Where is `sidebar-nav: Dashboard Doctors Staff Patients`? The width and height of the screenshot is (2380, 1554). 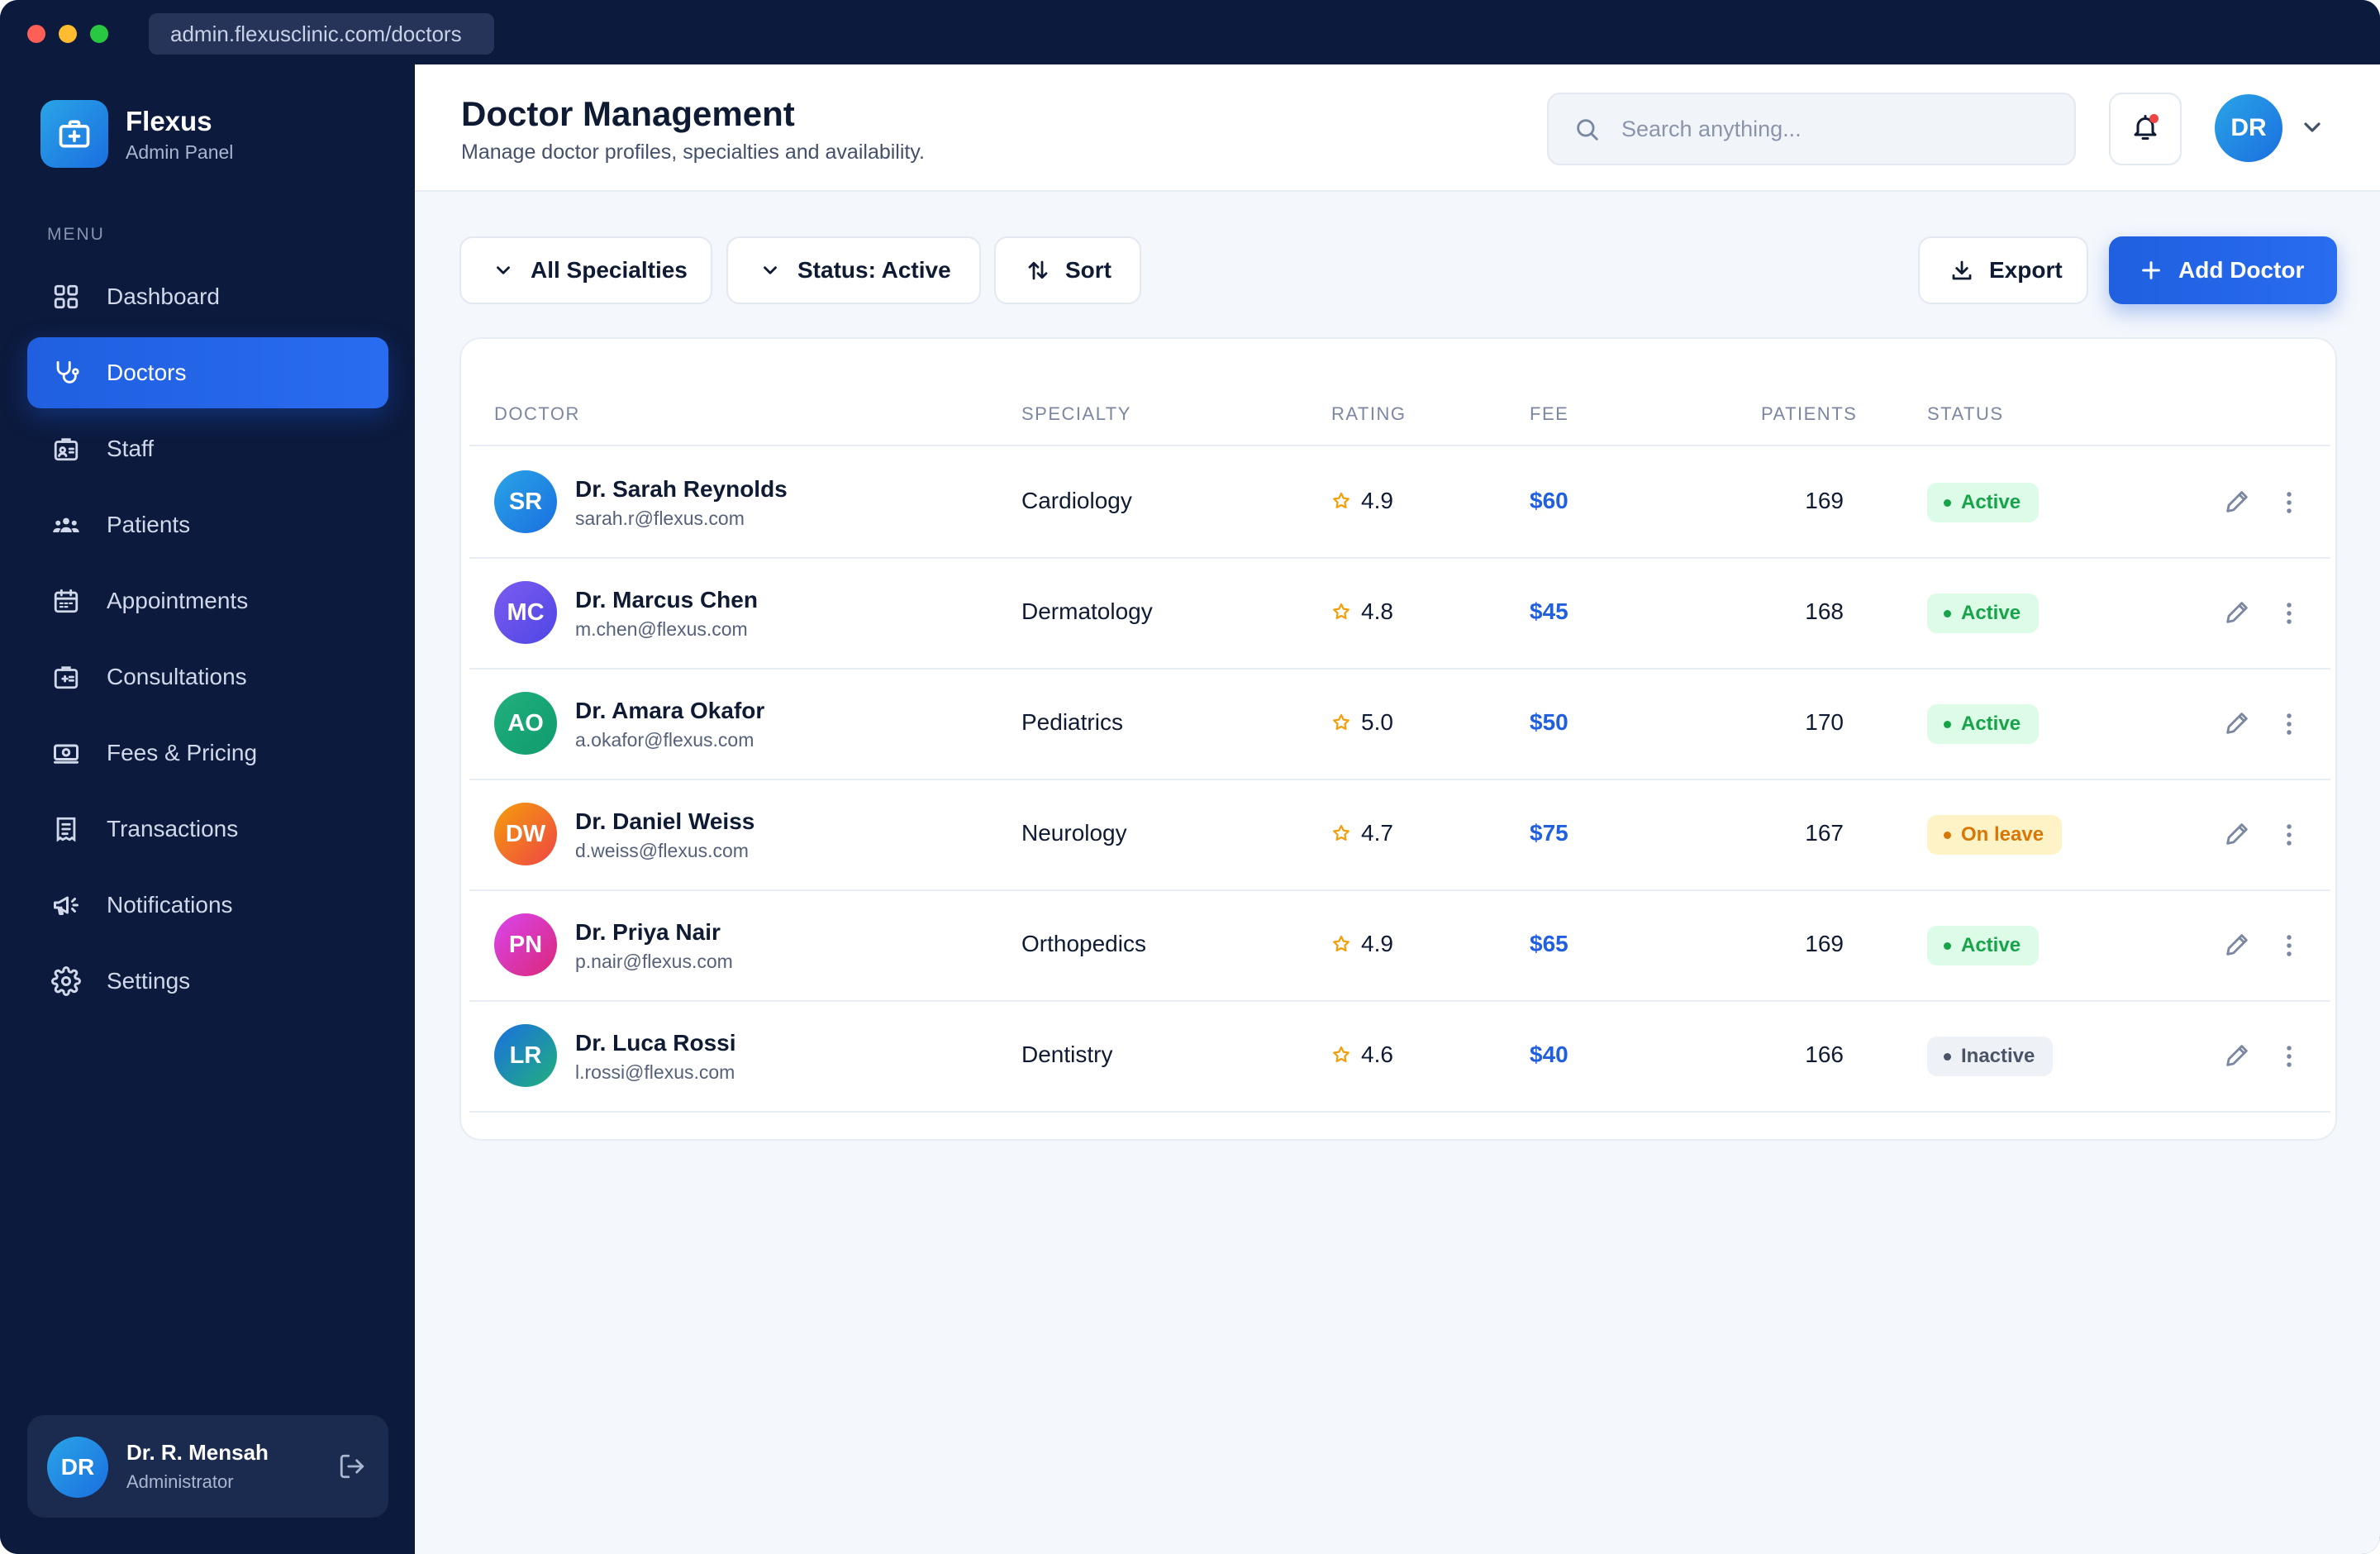 sidebar-nav: Dashboard Doctors Staff Patients is located at coordinates (207, 641).